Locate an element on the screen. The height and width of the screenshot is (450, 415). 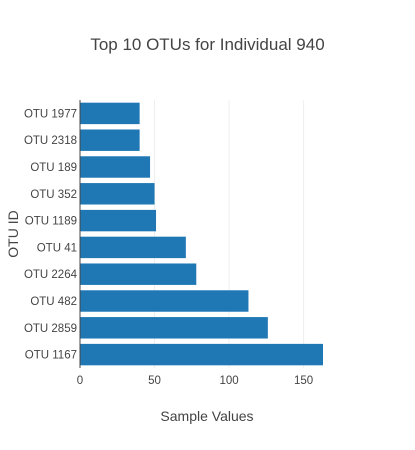
y-tick-label: OTU 189 is located at coordinates (53, 168).